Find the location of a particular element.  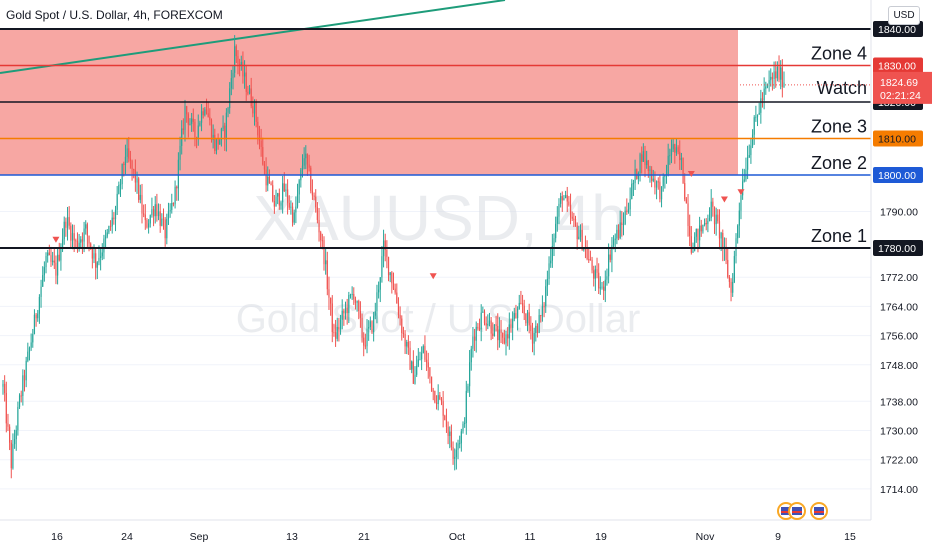

currency-button: USD is located at coordinates (904, 15).